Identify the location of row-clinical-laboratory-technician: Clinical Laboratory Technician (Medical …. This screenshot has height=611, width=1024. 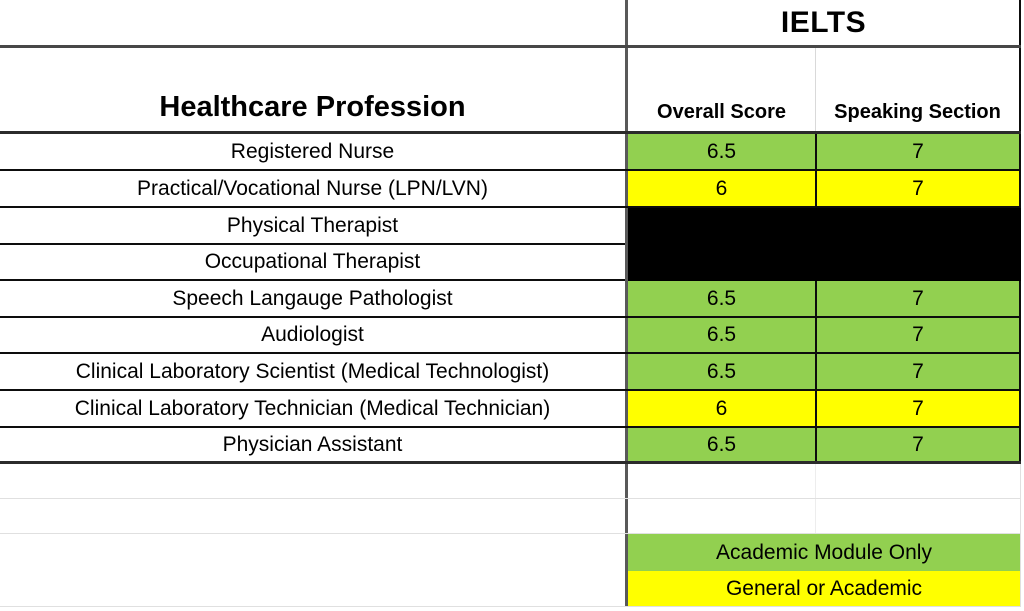
(510, 409).